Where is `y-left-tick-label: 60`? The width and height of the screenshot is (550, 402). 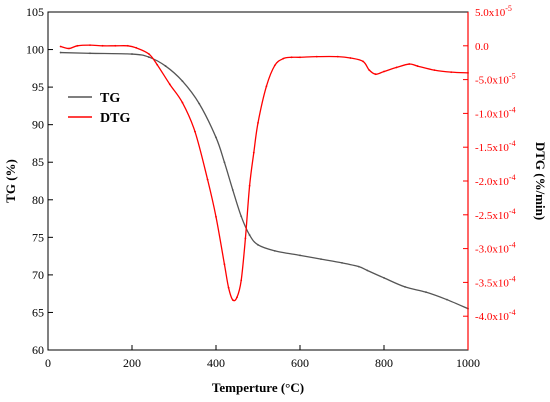
y-left-tick-label: 60 is located at coordinates (38, 350).